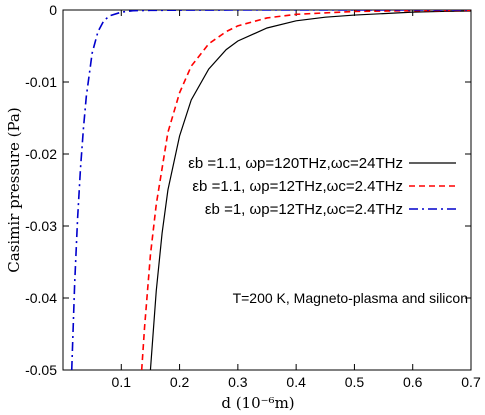 Image resolution: width=485 pixels, height=415 pixels. I want to click on x-tick-label: 0.6, so click(413, 382).